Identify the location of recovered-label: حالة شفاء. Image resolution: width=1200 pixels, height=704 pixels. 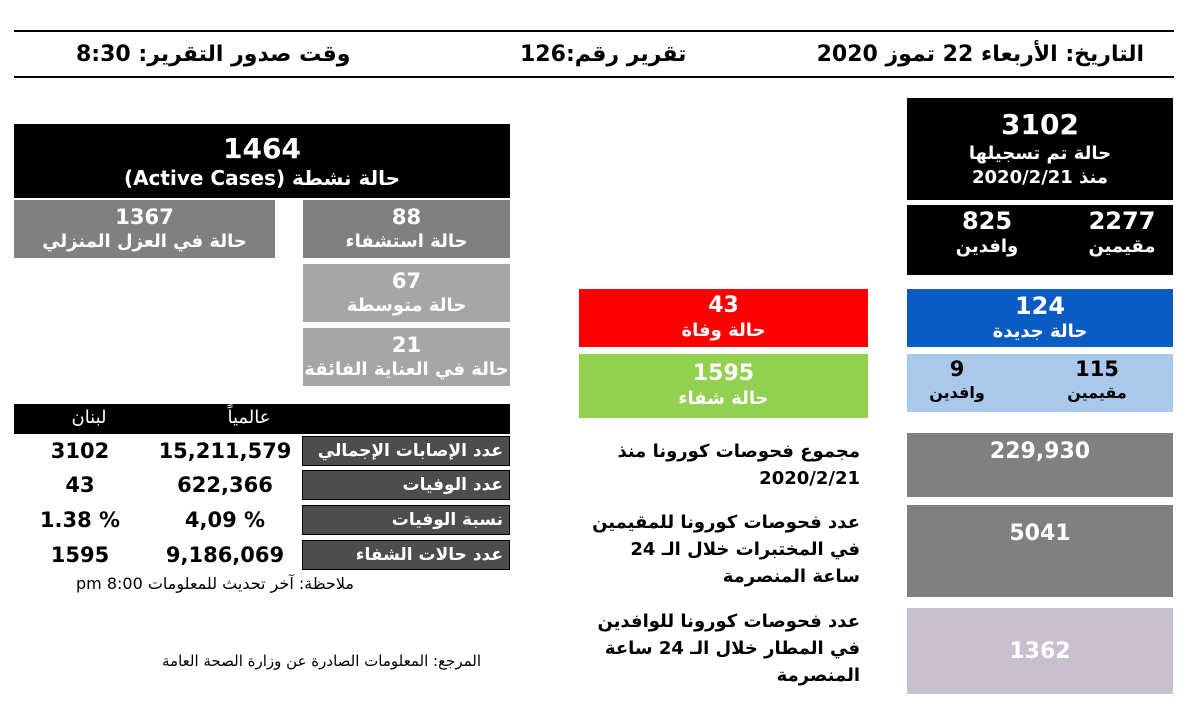
(723, 398).